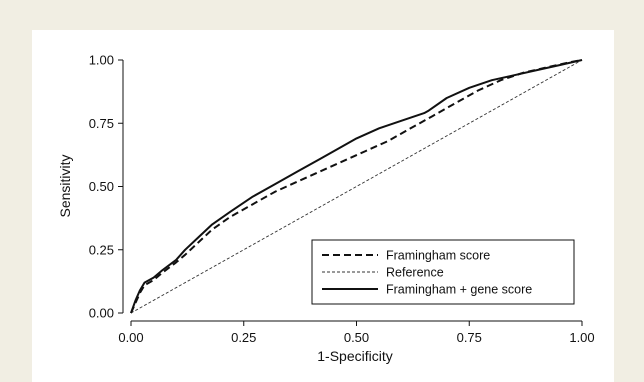 The height and width of the screenshot is (382, 644). I want to click on legend-label: Framingham + gene score, so click(459, 290).